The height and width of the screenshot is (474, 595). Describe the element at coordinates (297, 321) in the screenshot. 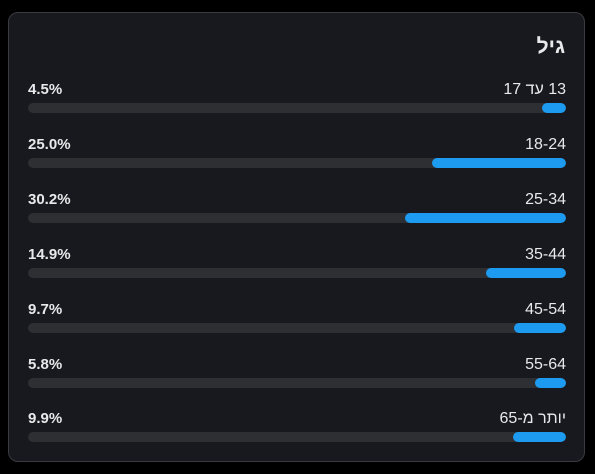

I see `age-row-45-54: 45-54 9.7%` at that location.